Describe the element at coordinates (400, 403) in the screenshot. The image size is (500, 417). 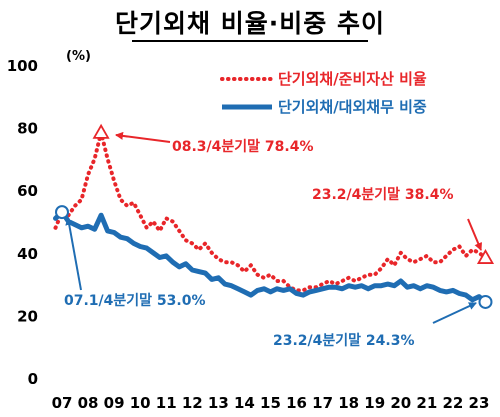
I see `x-tick-label: 20` at that location.